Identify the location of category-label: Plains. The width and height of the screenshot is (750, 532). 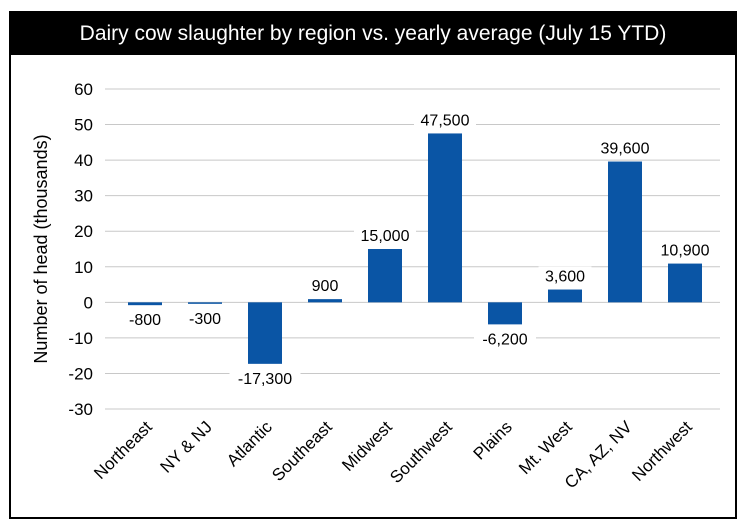
(493, 440).